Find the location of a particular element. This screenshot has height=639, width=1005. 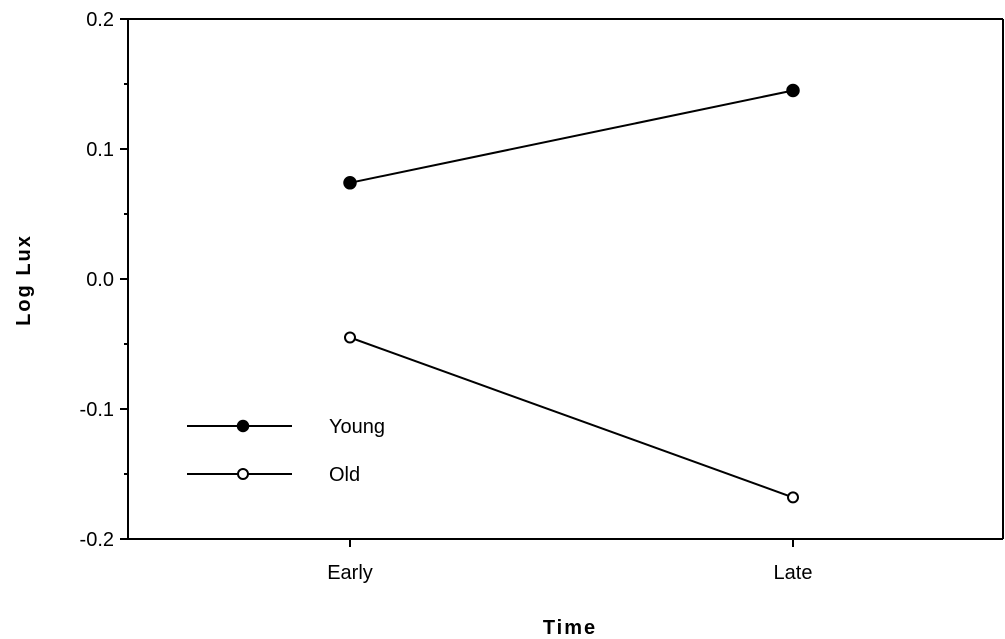

y-tick-label: -0.2 is located at coordinates (97, 540).